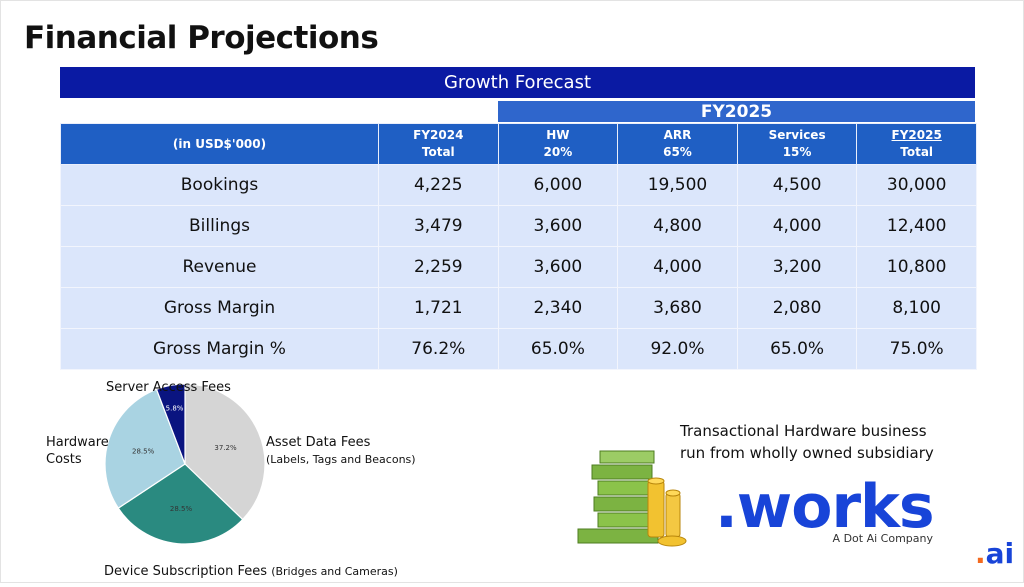  Describe the element at coordinates (916, 349) in the screenshot. I see `table-cell: 75.0%` at that location.